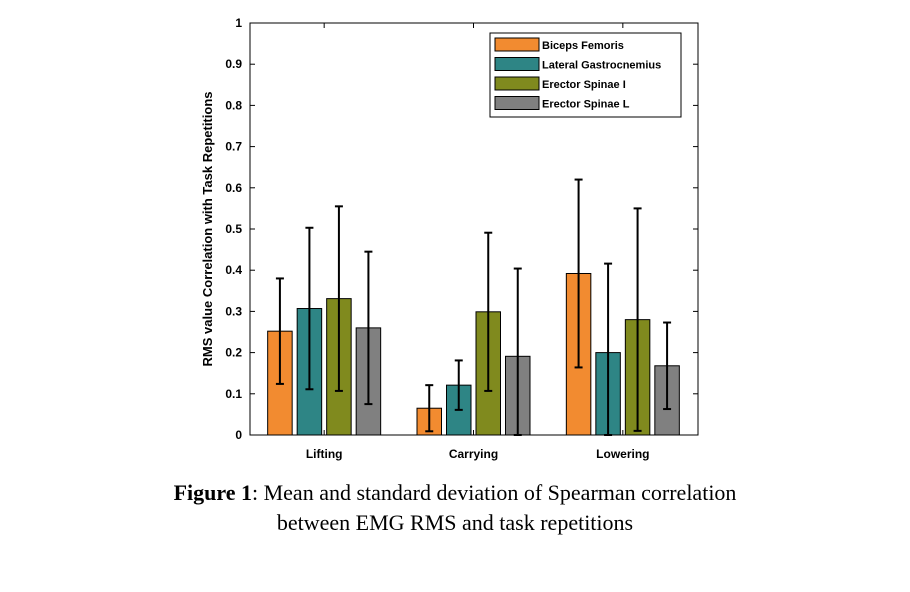  Describe the element at coordinates (324, 454) in the screenshot. I see `x-tick-label: Lifting` at that location.